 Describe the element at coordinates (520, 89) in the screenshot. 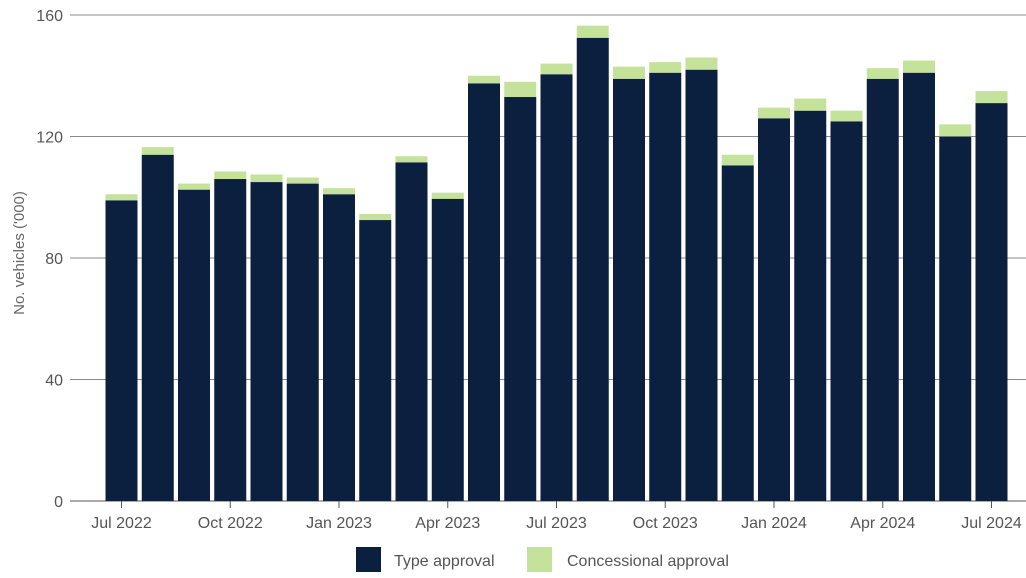

I see `bar-concessional-approval: Jun 2023 — Concessional approval: 5` at that location.